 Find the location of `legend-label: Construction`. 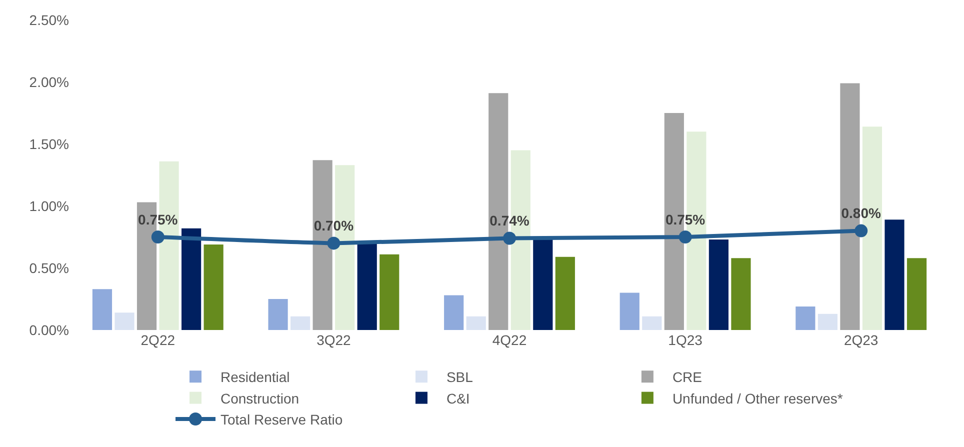

legend-label: Construction is located at coordinates (260, 398).